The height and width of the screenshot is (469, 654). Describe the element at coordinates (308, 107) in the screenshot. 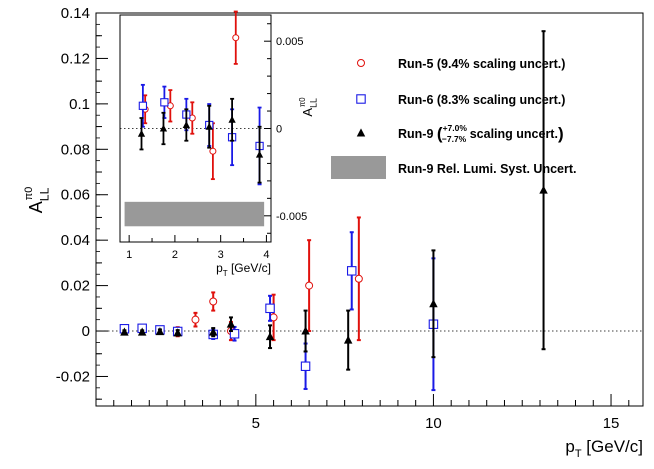

I see `inset-y-axis-title: ALLπ0` at that location.